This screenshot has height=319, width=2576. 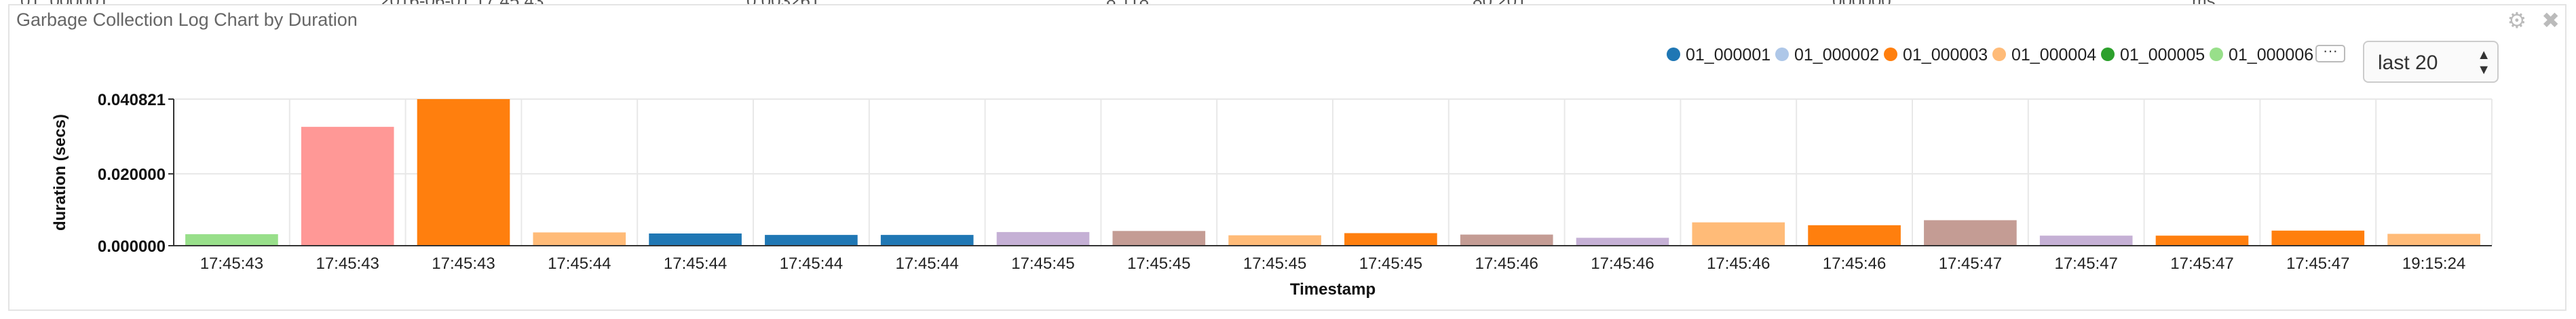 I want to click on legend-more-button: ···, so click(x=2330, y=52).